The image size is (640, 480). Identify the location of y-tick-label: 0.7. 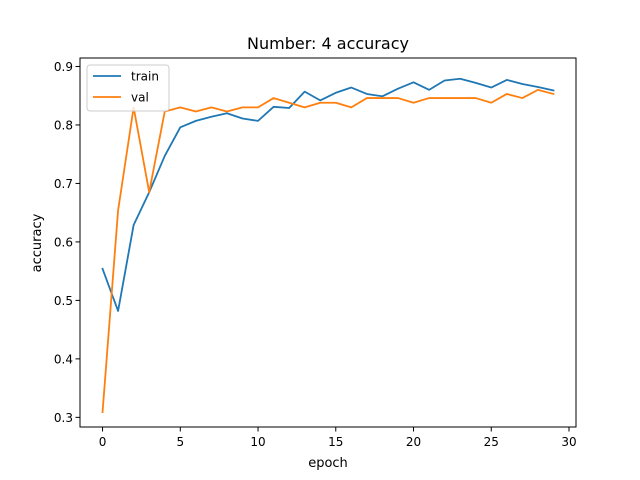
(63, 184).